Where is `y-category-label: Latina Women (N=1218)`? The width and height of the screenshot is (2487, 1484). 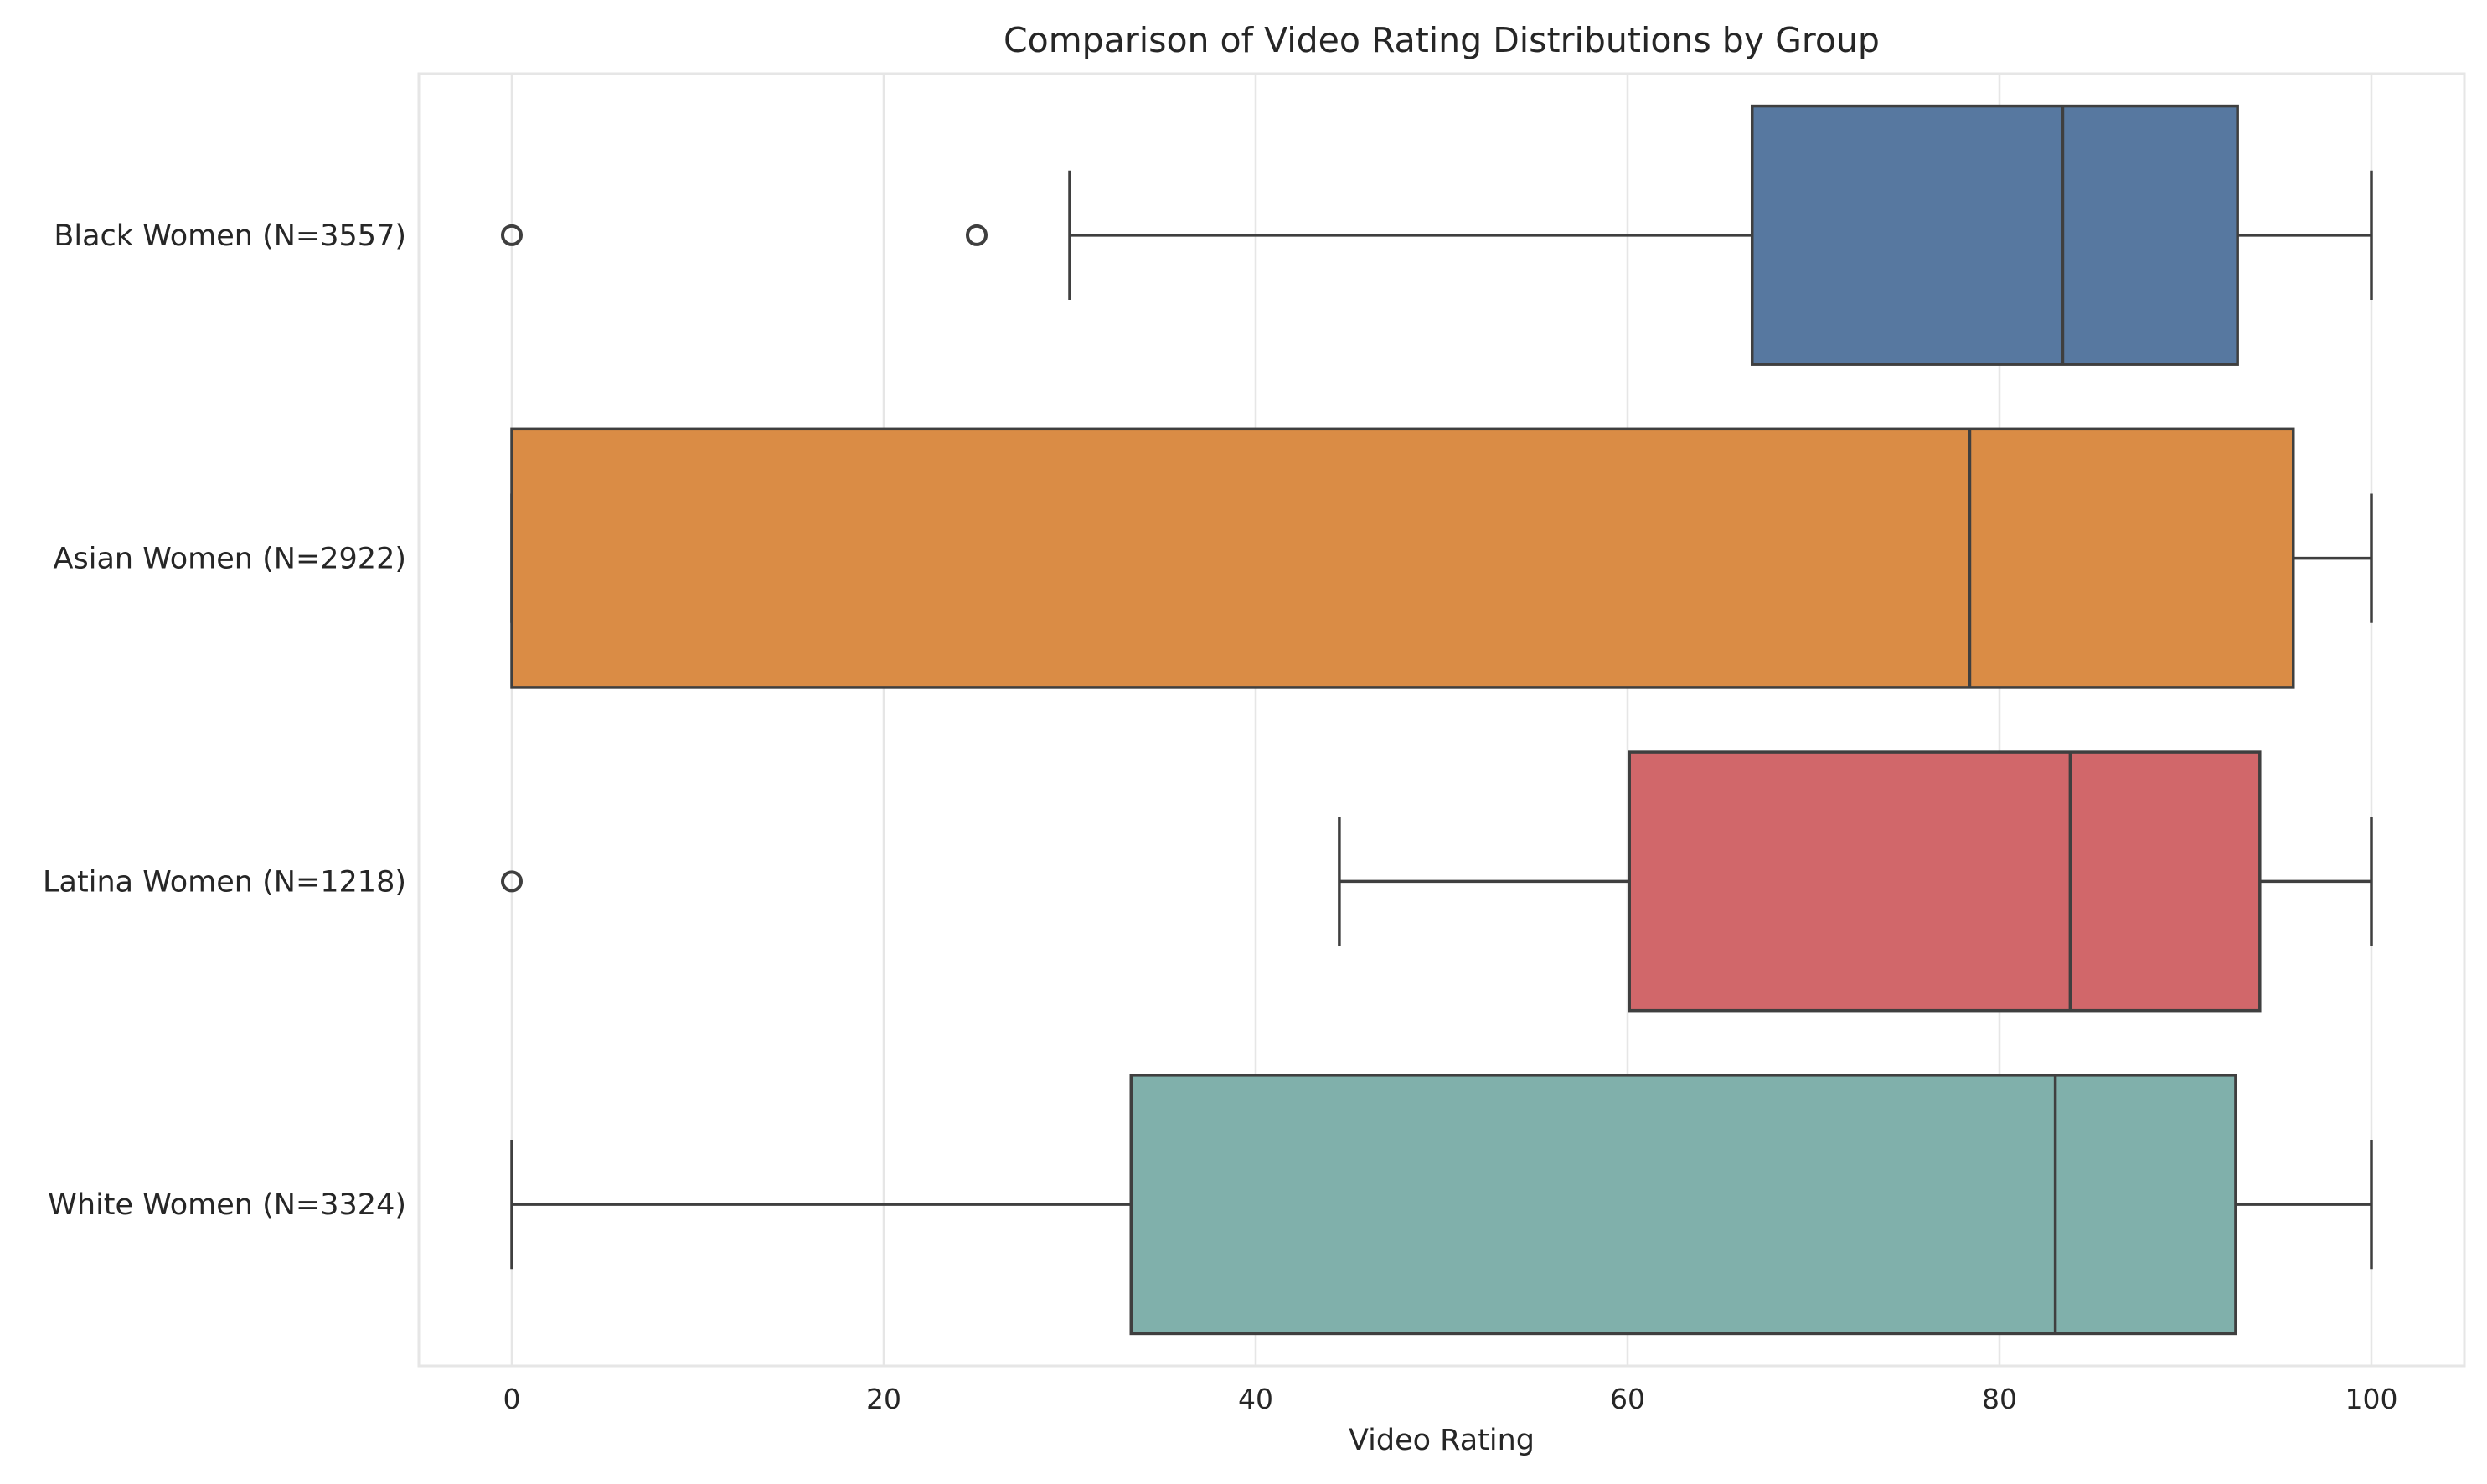
y-category-label: Latina Women (N=1218) is located at coordinates (224, 882).